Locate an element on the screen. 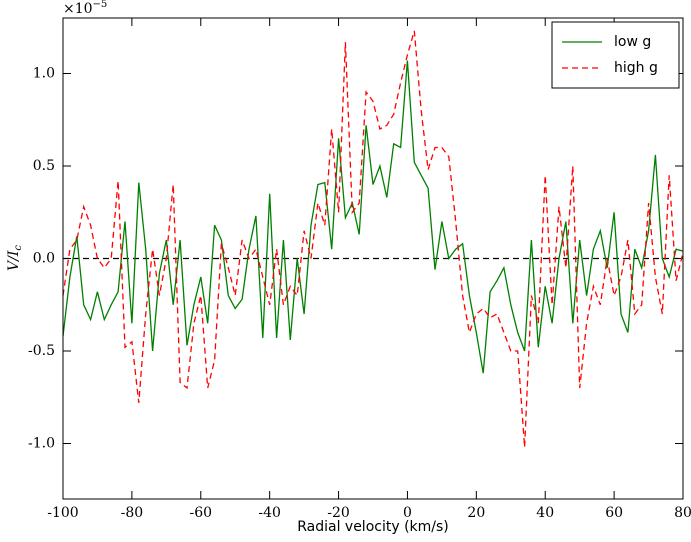 This screenshot has height=542, width=691. legend-box is located at coordinates (615, 55).